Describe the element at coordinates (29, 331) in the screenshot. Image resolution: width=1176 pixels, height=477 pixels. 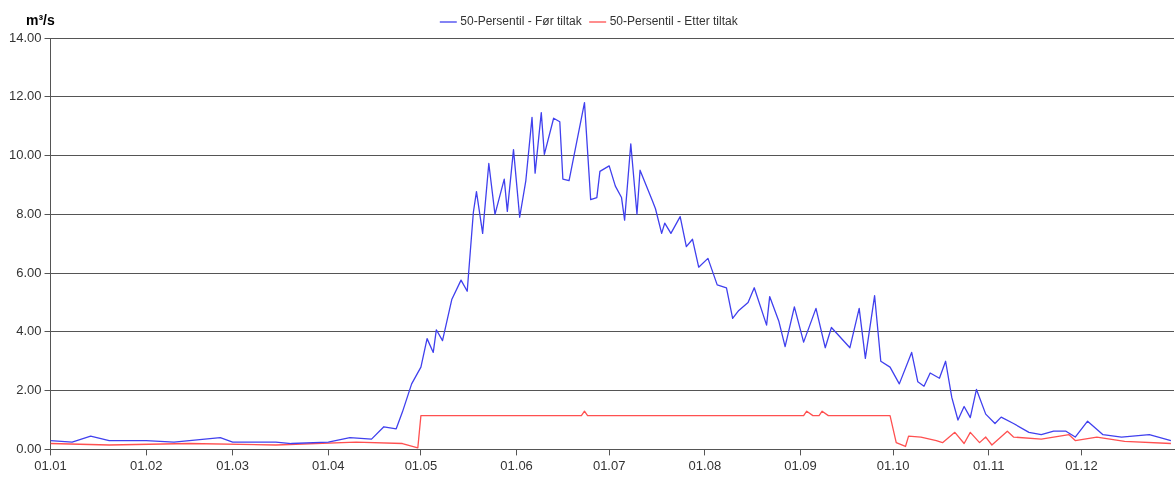
I see `y-tick-label: 4.00` at that location.